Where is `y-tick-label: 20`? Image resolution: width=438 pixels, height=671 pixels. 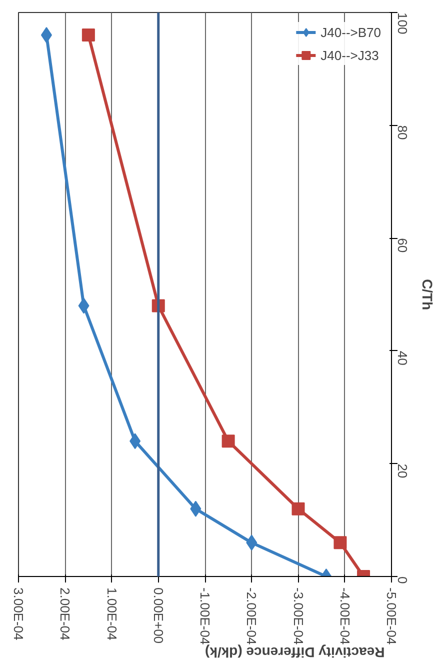 y-tick-label: 20 is located at coordinates (402, 471).